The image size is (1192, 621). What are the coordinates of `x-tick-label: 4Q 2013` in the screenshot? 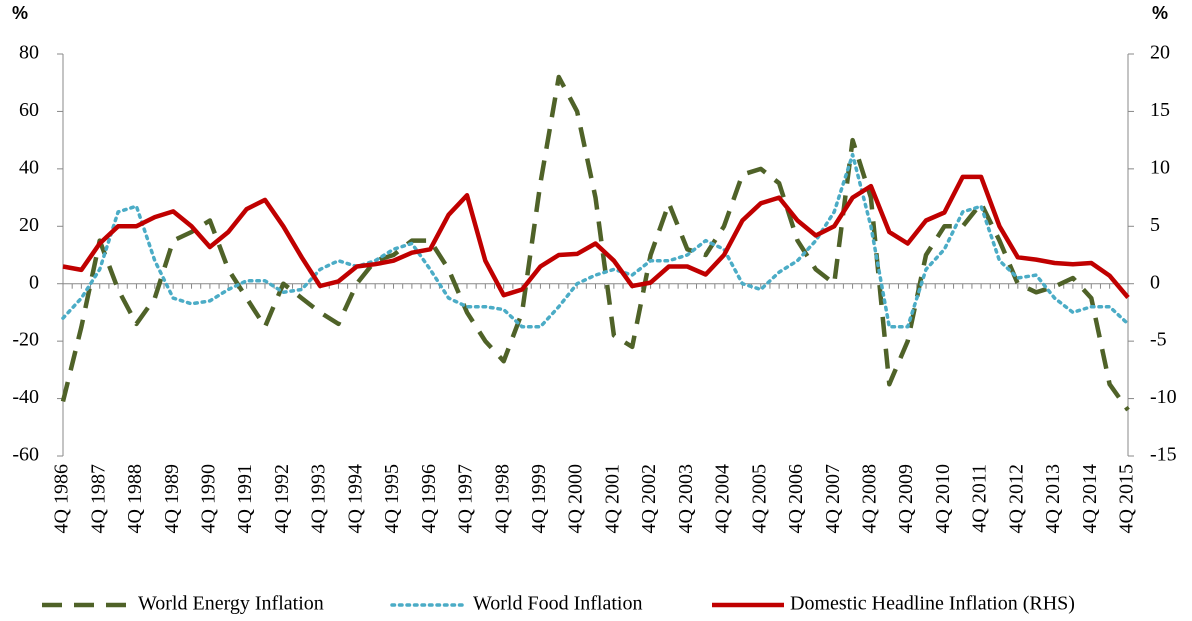 It's located at (1053, 498).